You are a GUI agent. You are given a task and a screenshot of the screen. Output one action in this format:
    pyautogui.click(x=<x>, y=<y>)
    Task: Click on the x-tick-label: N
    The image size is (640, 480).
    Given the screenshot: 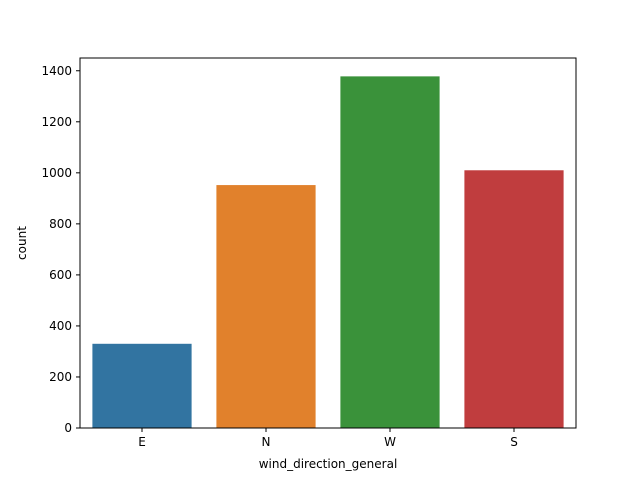 What is the action you would take?
    pyautogui.click(x=266, y=442)
    